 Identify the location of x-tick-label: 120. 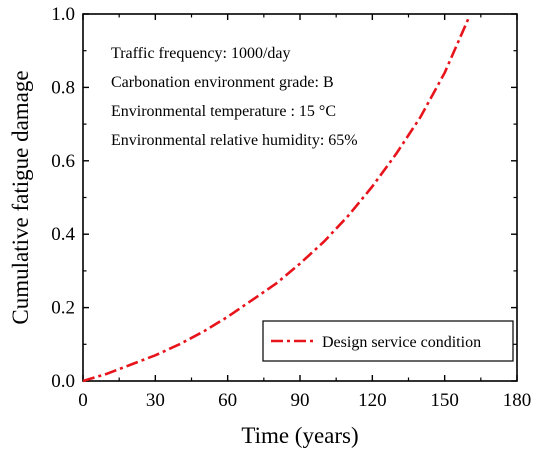
(372, 400).